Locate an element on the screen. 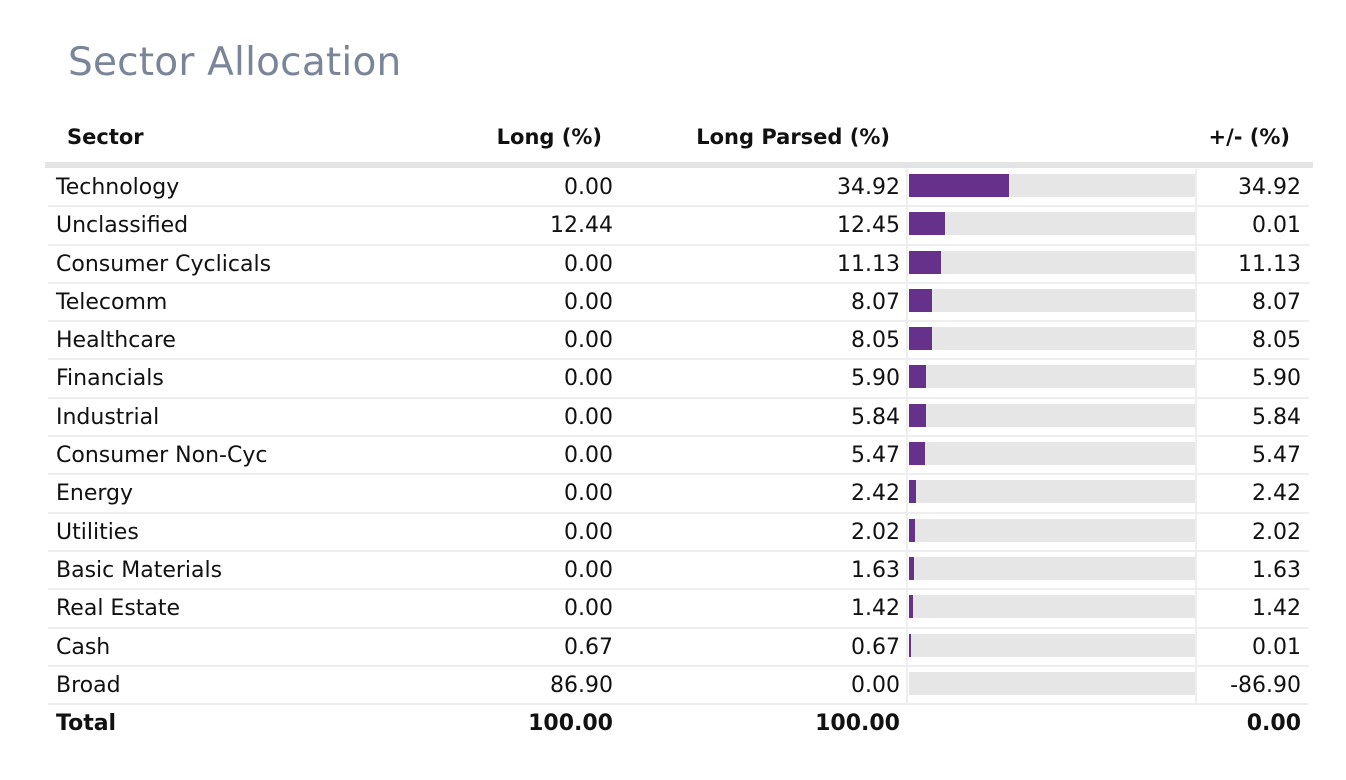  table-row: Financials 0.00 5.90 5.90 is located at coordinates (673, 380).